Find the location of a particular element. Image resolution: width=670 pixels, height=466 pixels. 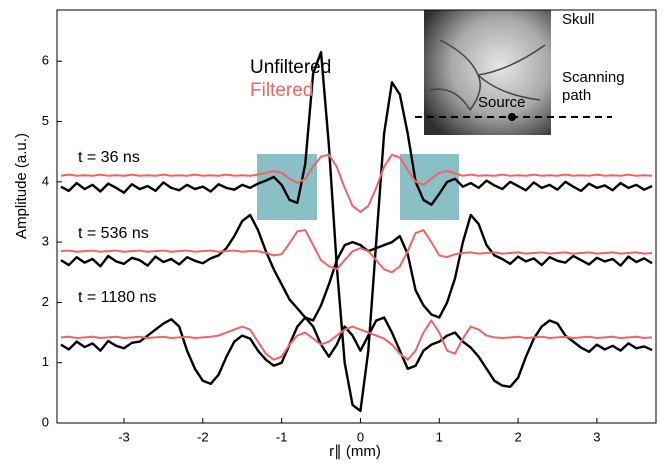

inset-photo: Skull Scanning path Source is located at coordinates (520, 72).